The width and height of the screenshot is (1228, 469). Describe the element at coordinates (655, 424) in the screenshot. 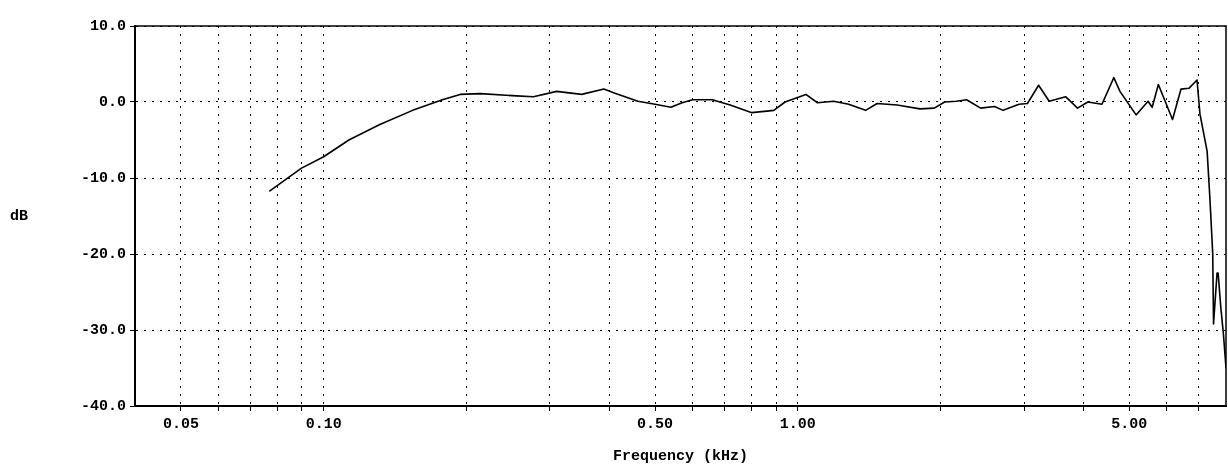

I see `x-tick-label: 0.50` at that location.